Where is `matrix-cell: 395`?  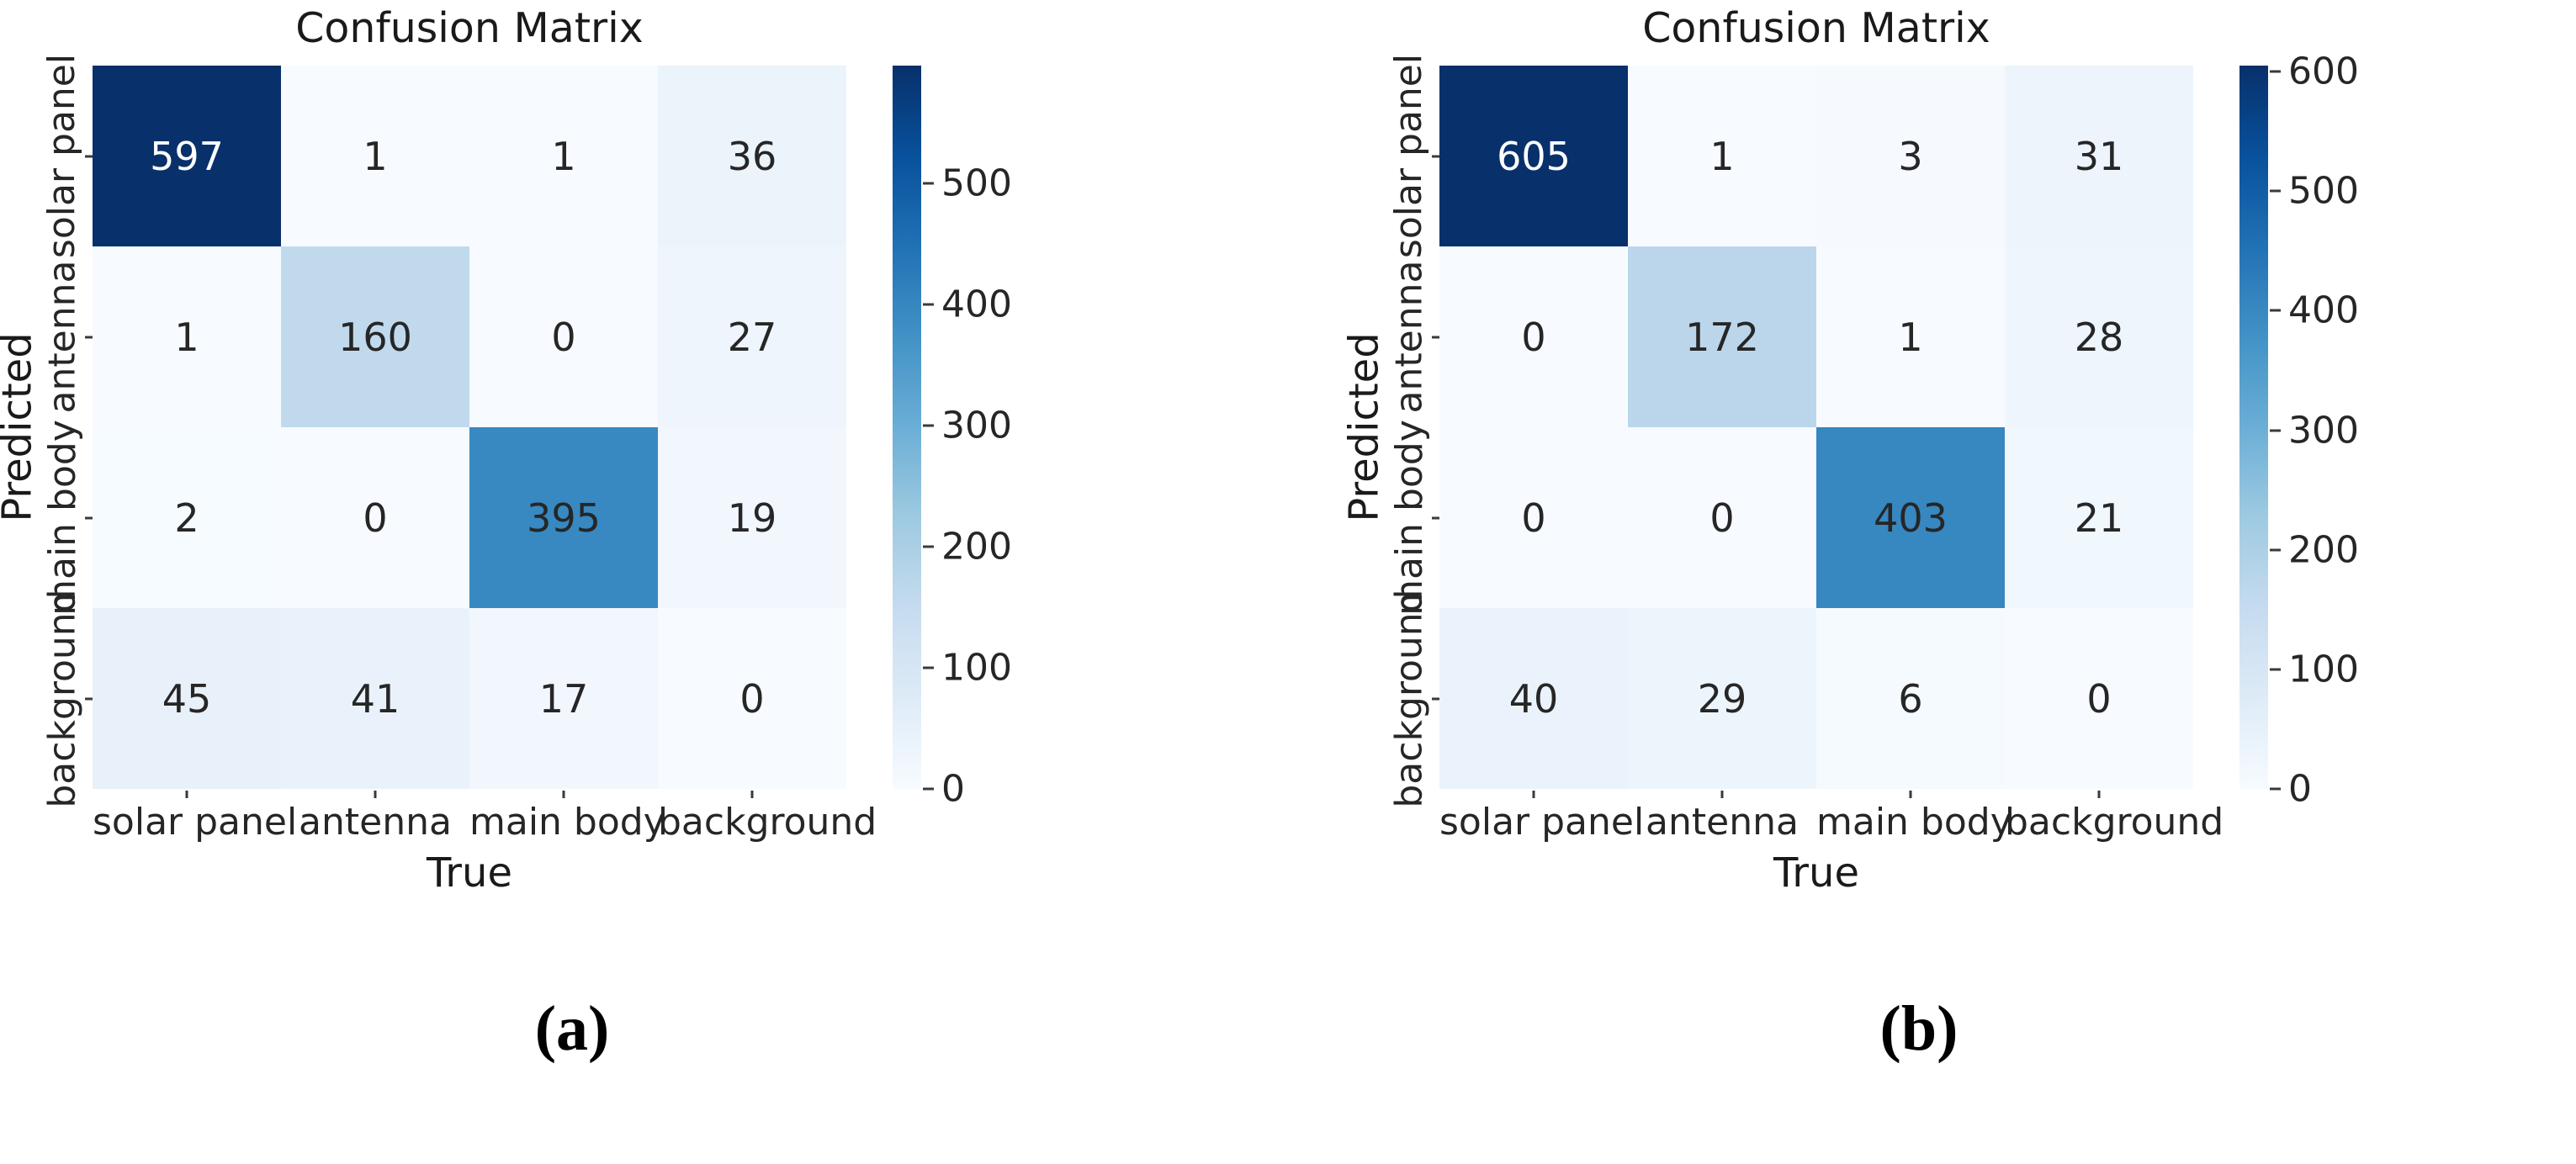
matrix-cell: 395 is located at coordinates (563, 517).